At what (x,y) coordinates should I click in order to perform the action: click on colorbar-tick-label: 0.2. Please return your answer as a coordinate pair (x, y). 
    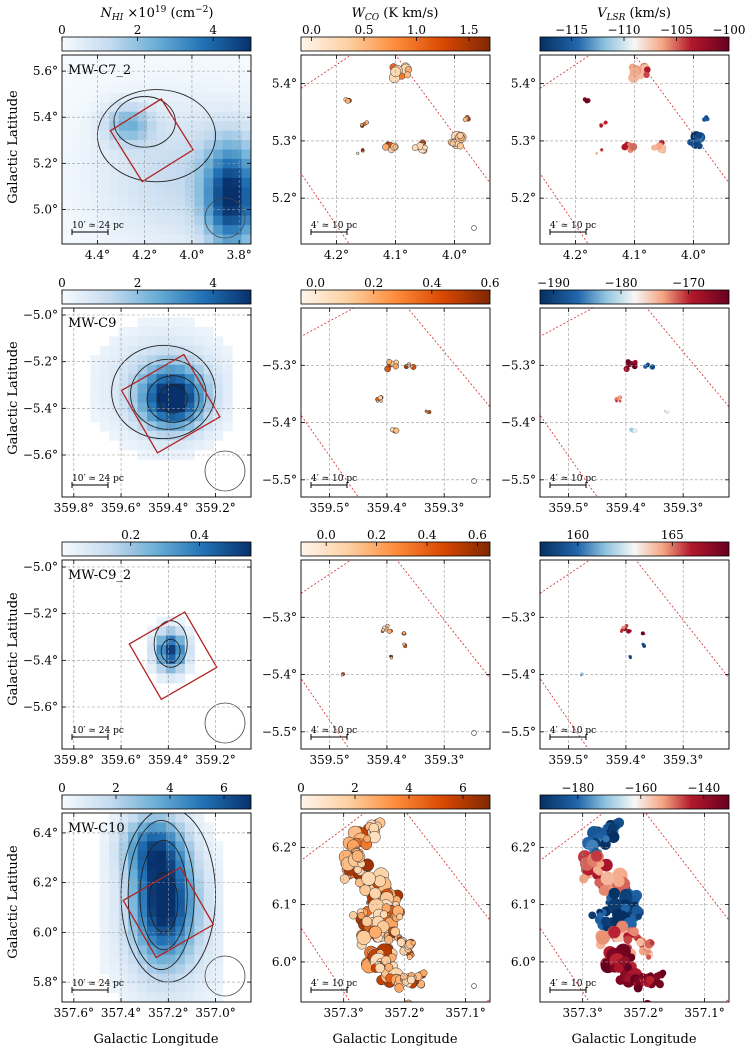
    Looking at the image, I should click on (130, 535).